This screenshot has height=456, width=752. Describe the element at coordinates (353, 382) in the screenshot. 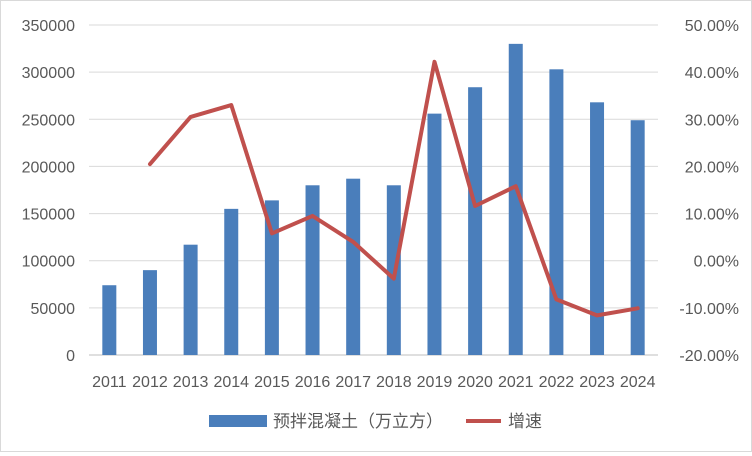

I see `x-tick-label: 2017` at that location.